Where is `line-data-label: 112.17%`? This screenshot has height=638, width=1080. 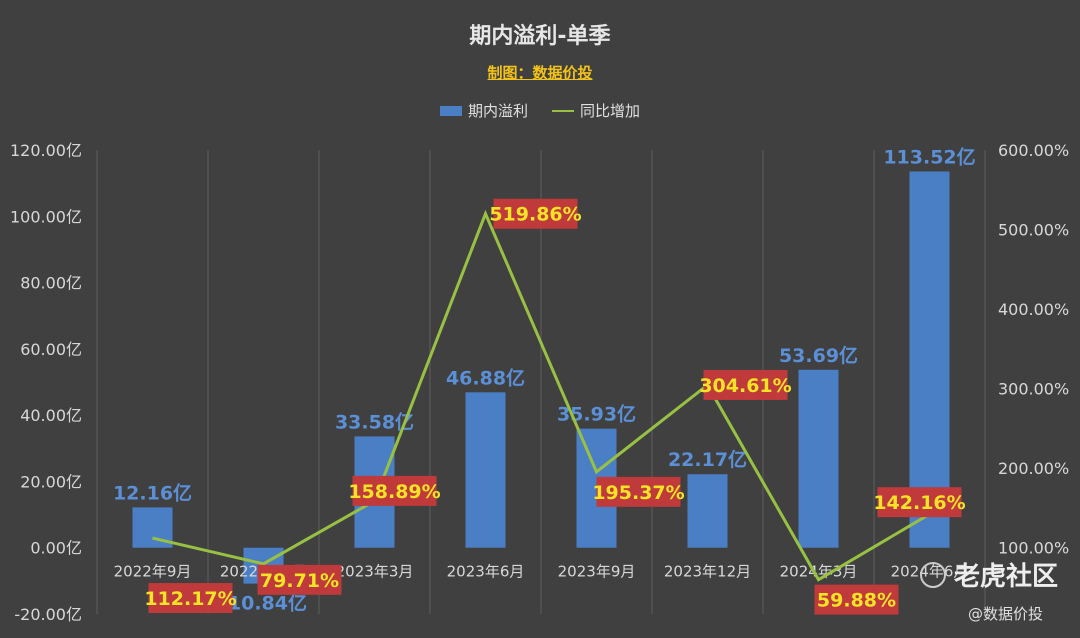 line-data-label: 112.17% is located at coordinates (190, 599).